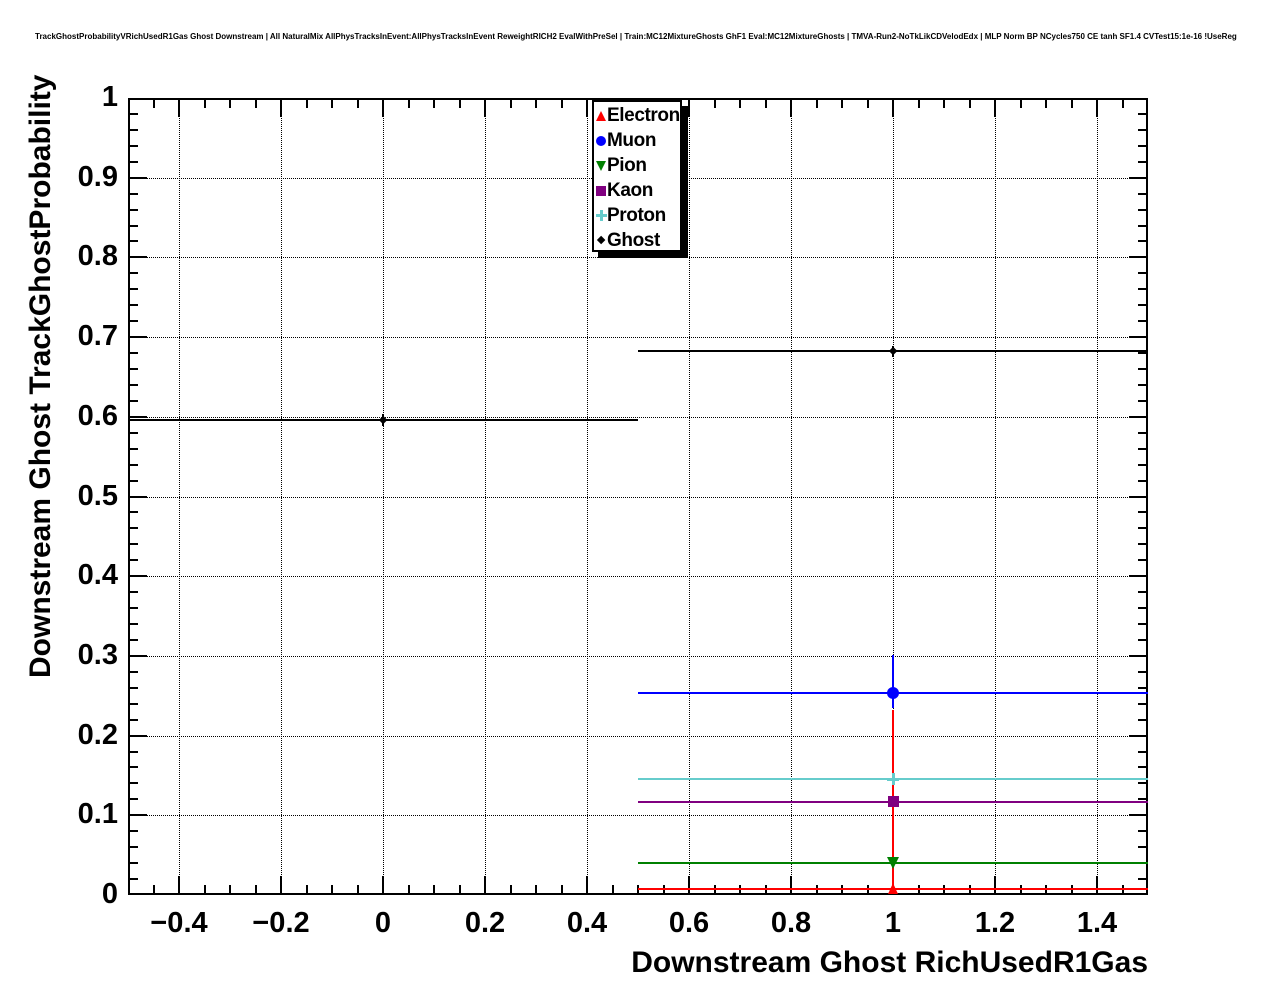 The image size is (1276, 996). I want to click on legend-label: Ghost, so click(633, 240).